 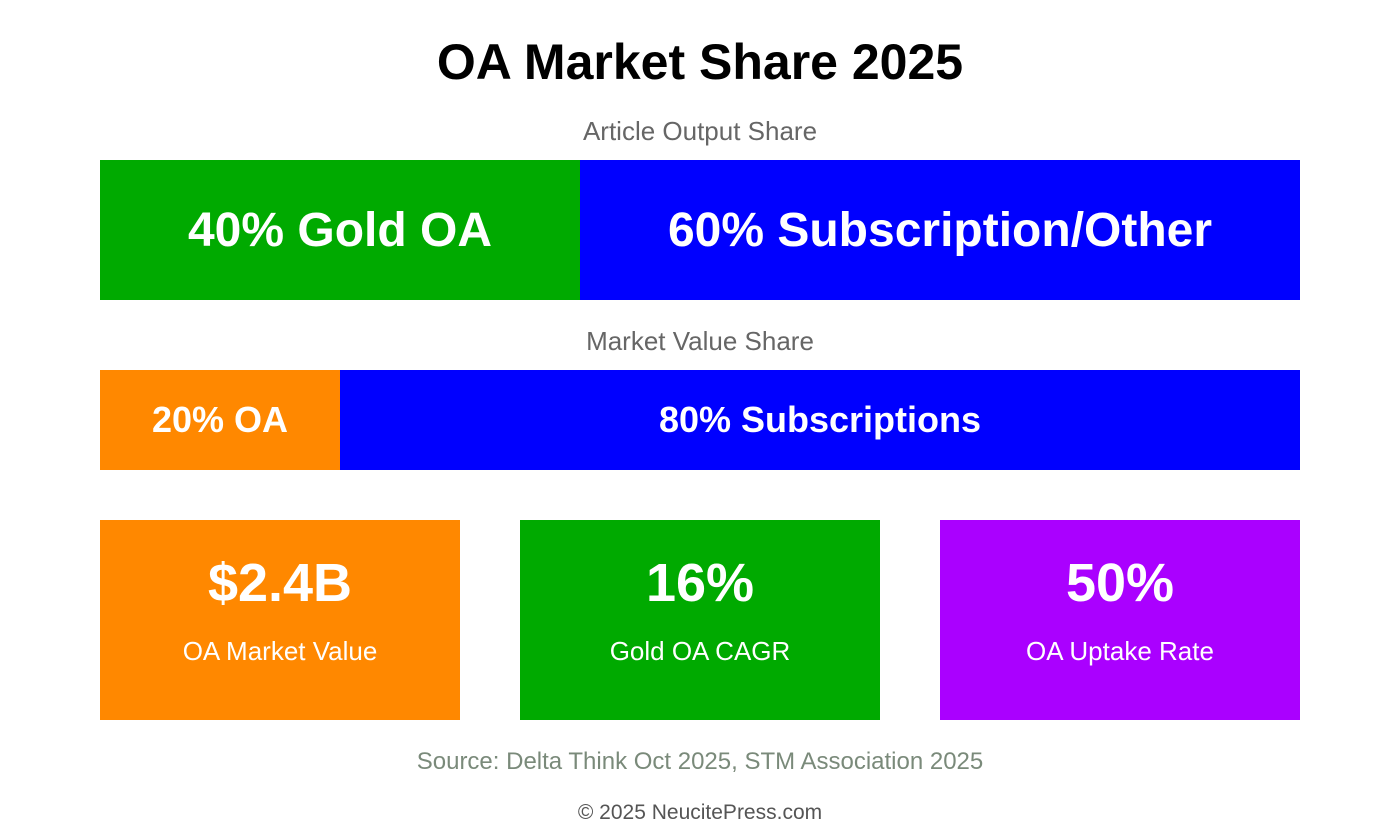 I want to click on stat-value: 16%, so click(x=700, y=583).